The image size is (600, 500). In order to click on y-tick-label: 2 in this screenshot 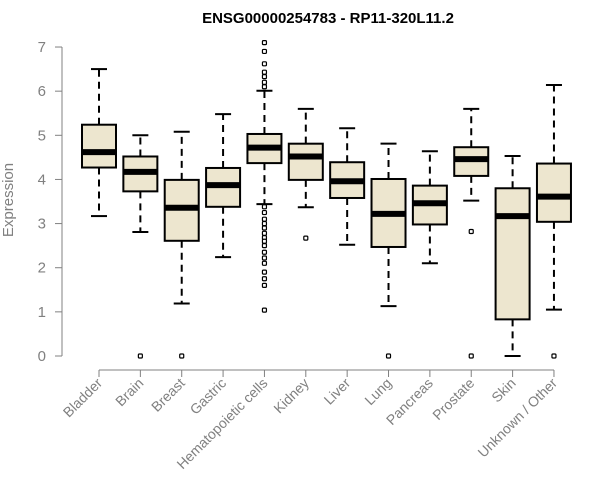, I will do `click(42, 268)`.